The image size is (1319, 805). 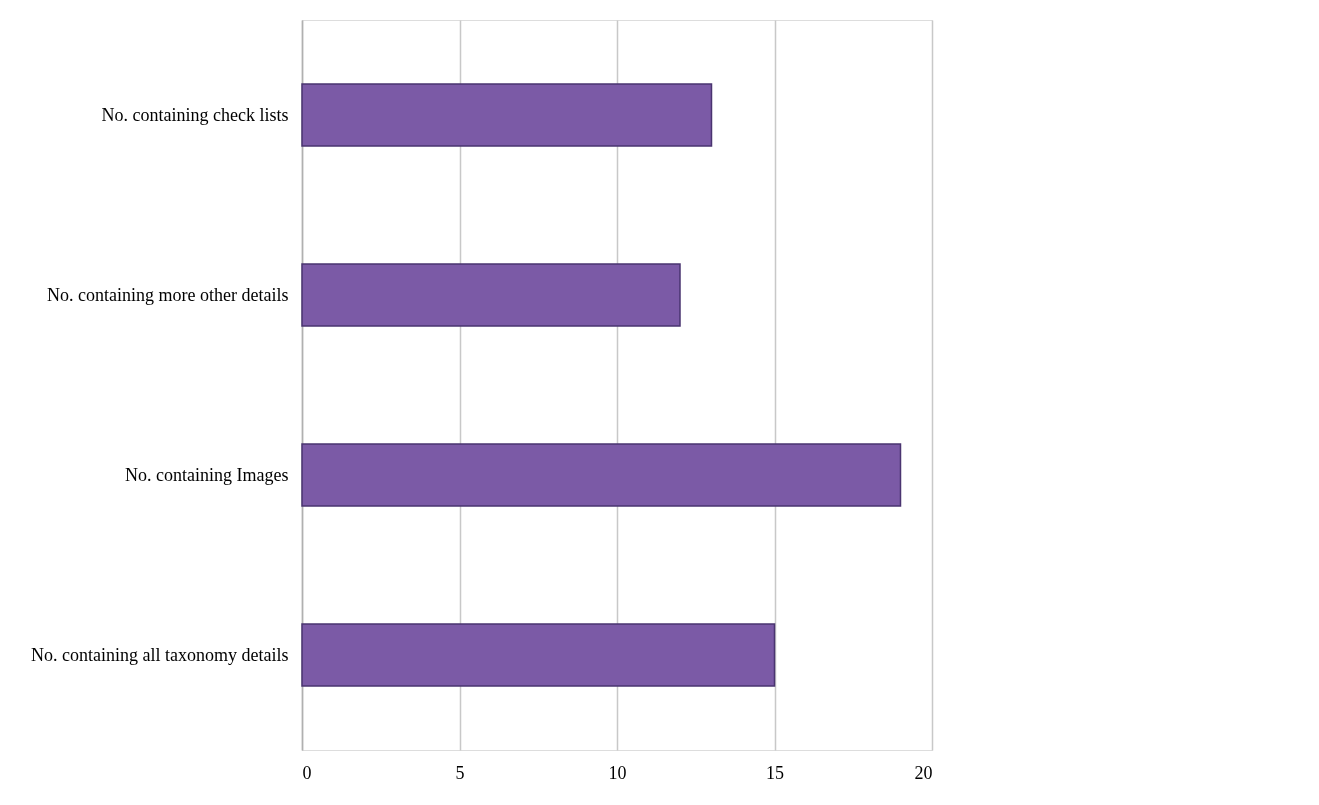 What do you see at coordinates (195, 114) in the screenshot?
I see `y-tick-label: No. containing check lists` at bounding box center [195, 114].